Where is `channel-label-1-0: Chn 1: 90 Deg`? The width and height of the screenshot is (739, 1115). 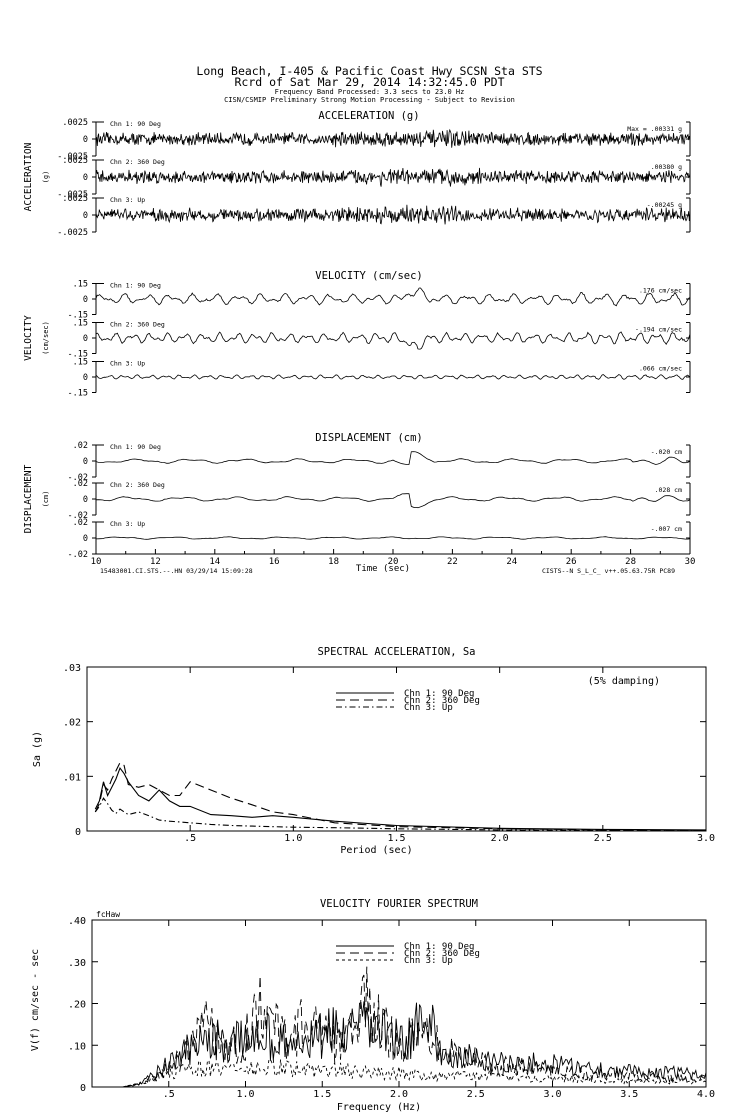 channel-label-1-0: Chn 1: 90 Deg is located at coordinates (135, 286).